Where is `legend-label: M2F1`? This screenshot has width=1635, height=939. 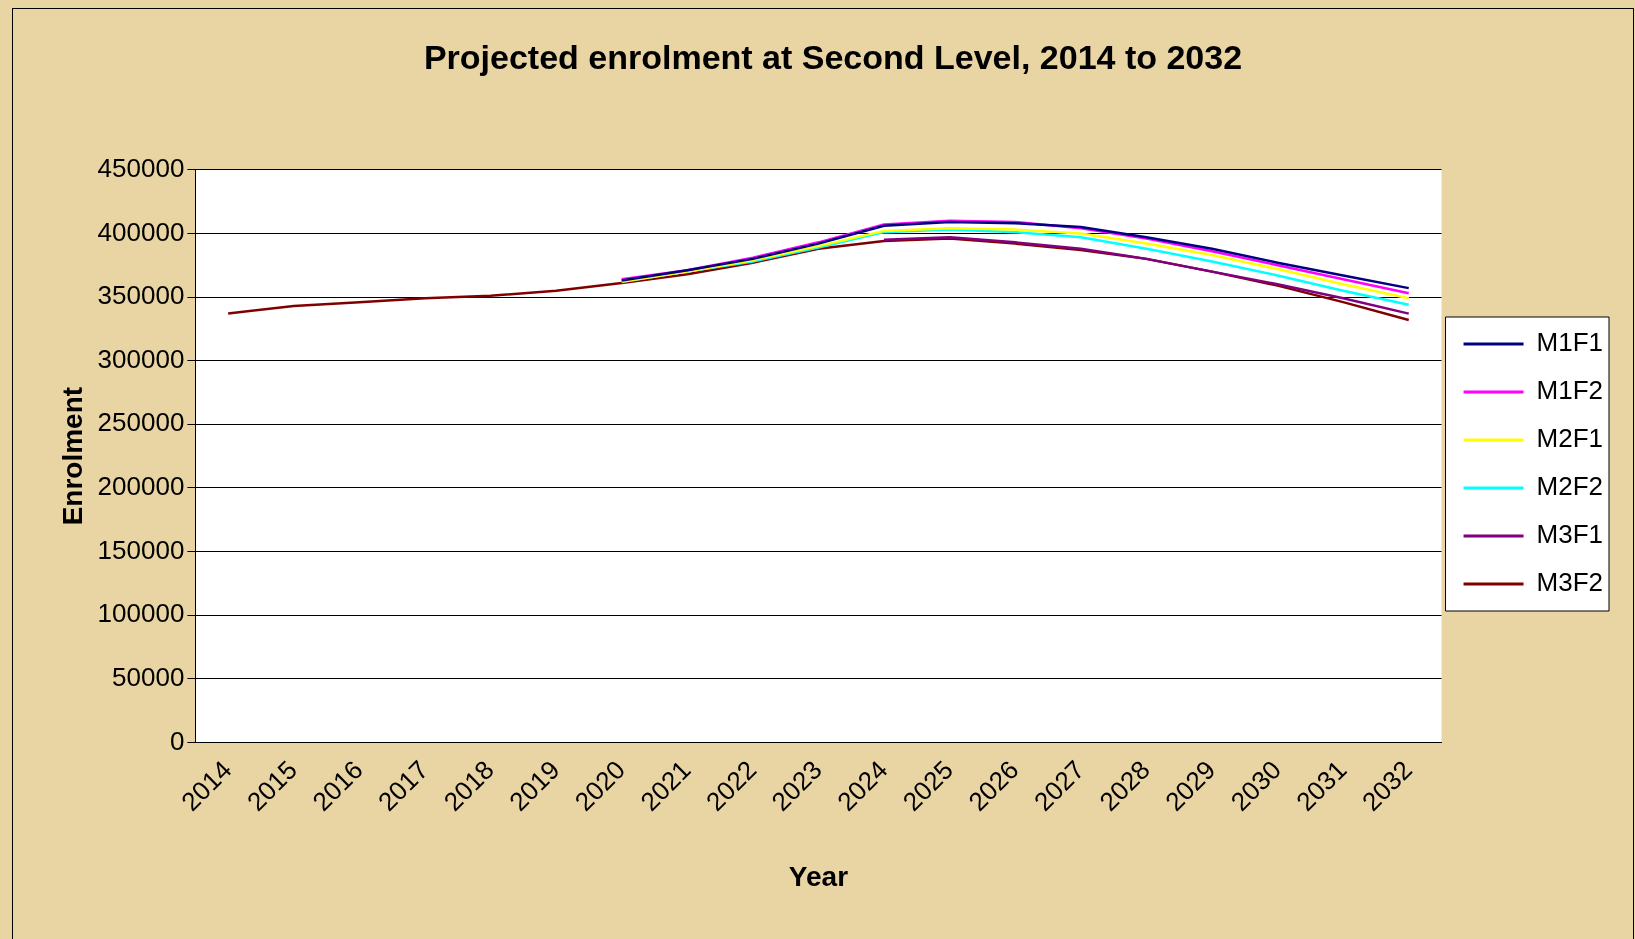 legend-label: M2F1 is located at coordinates (1570, 438).